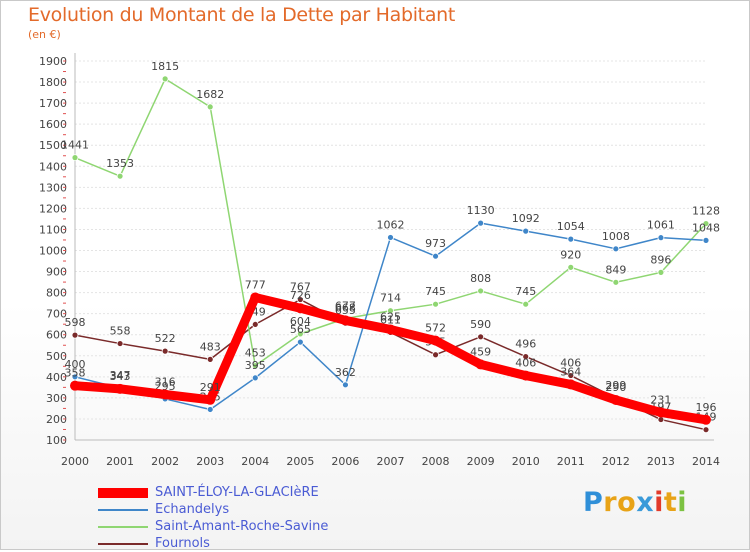 This screenshot has height=552, width=750. I want to click on y-tick-label: 800, so click(56, 293).